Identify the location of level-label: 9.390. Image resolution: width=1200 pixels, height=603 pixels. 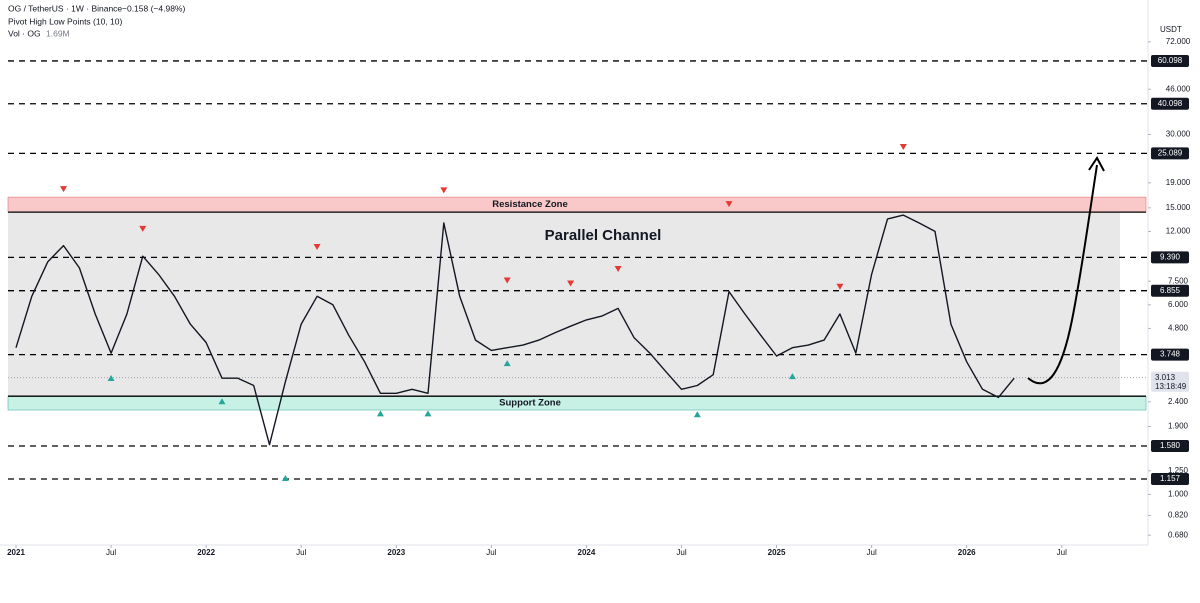
(1170, 257).